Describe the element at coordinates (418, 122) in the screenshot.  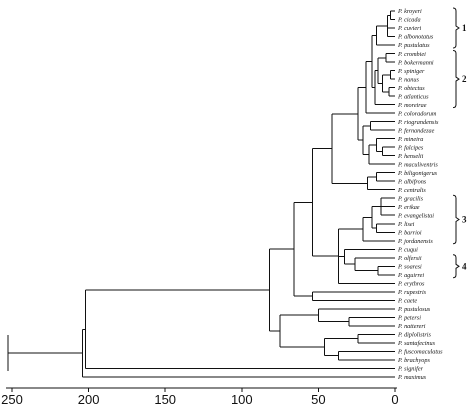
I see `leaf-label: P. riograndensis` at that location.